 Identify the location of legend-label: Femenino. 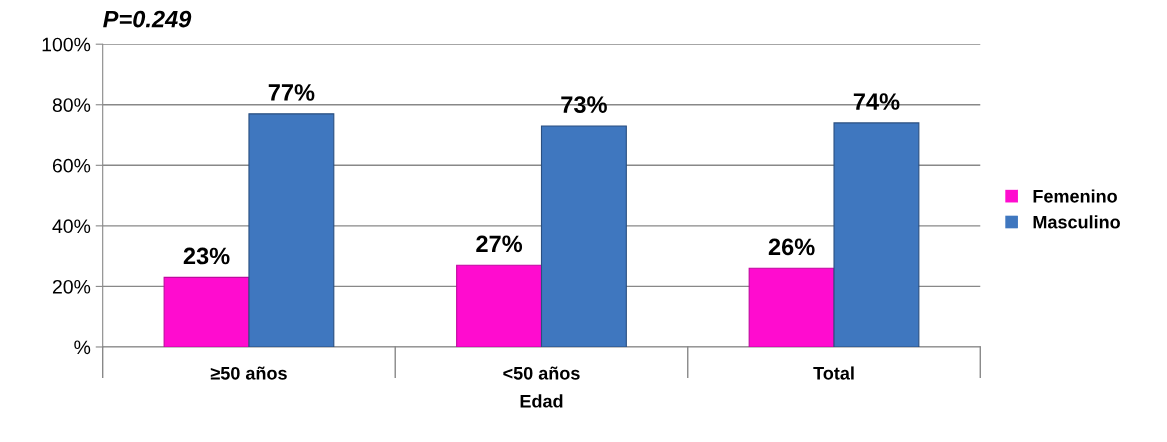
(1075, 196).